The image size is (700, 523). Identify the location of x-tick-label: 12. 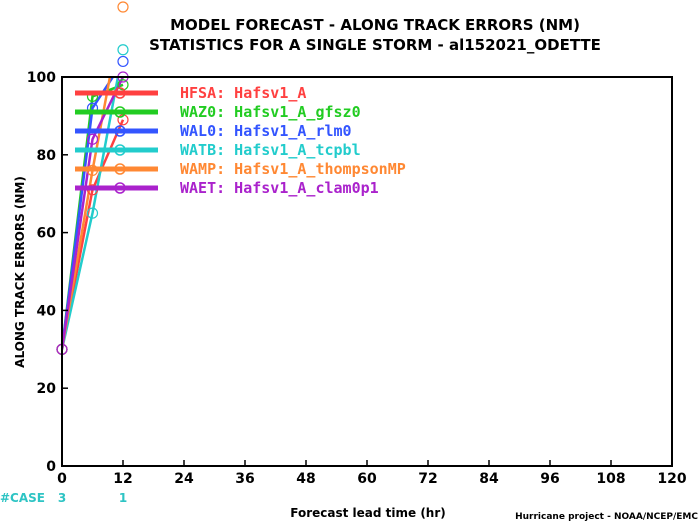
(122, 479).